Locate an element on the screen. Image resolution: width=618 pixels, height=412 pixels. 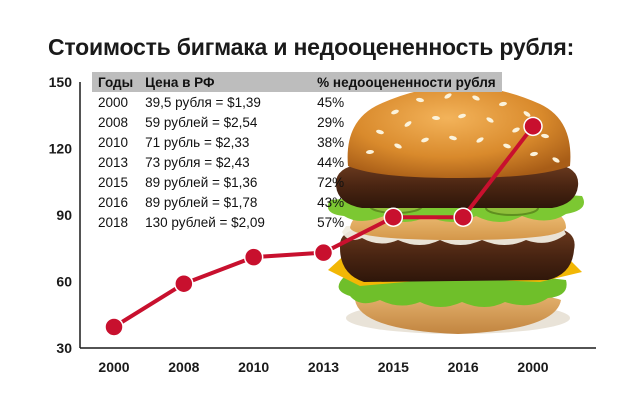
y-tick-label: 30 is located at coordinates (64, 348).